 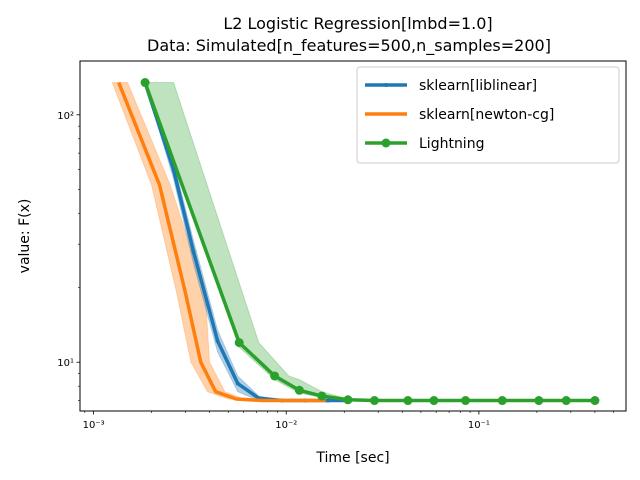 What do you see at coordinates (451, 144) in the screenshot?
I see `legend-label-lightning: Lightning` at bounding box center [451, 144].